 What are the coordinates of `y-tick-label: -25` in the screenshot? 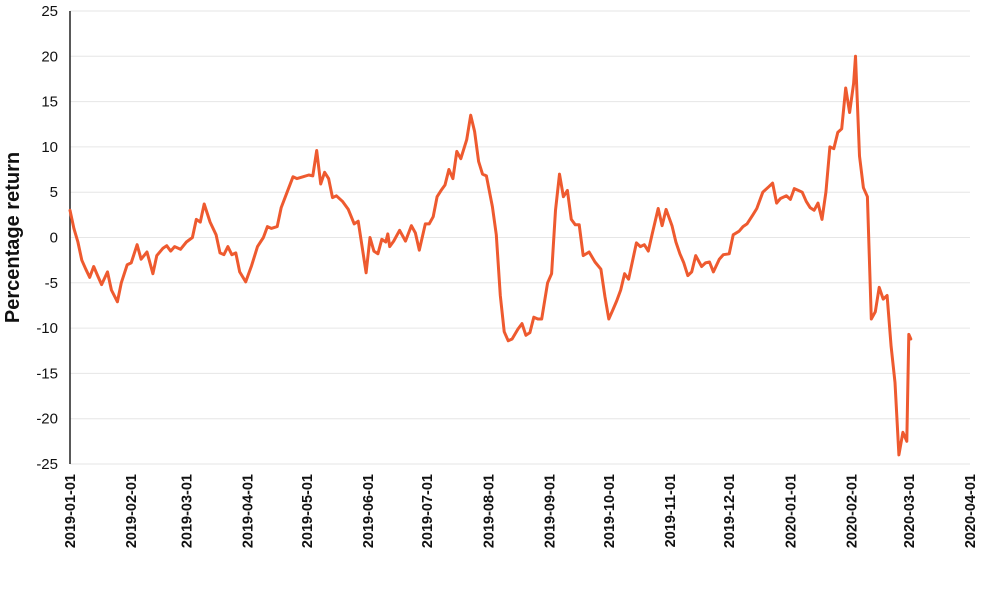 It's located at (47, 464).